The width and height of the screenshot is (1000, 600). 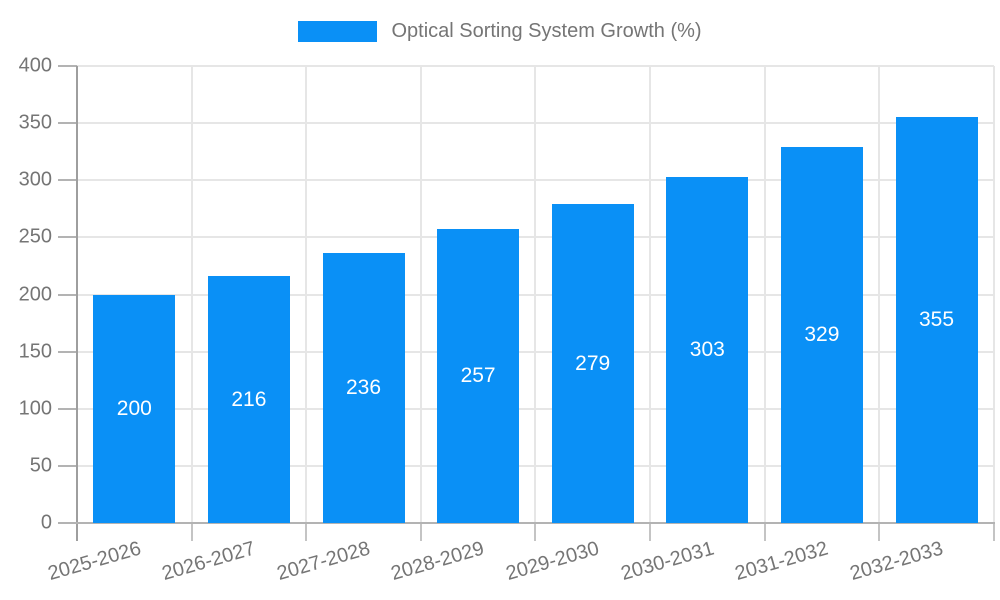 I want to click on legend-swatch, so click(x=338, y=31).